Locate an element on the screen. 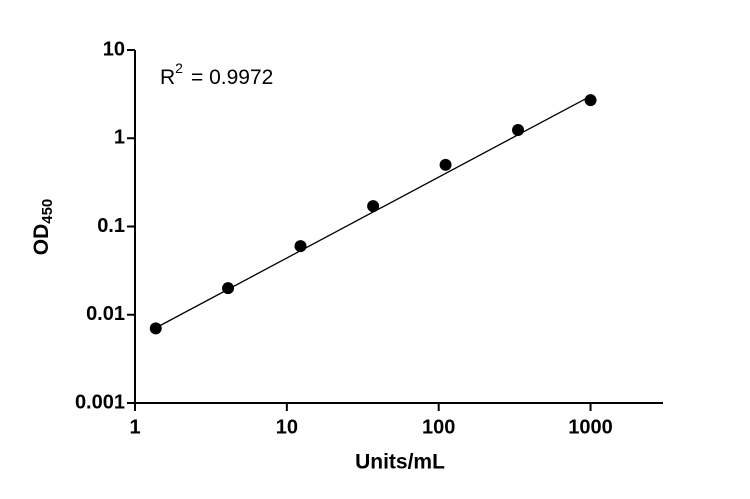  y-tick-label: 10 is located at coordinates (114, 49).